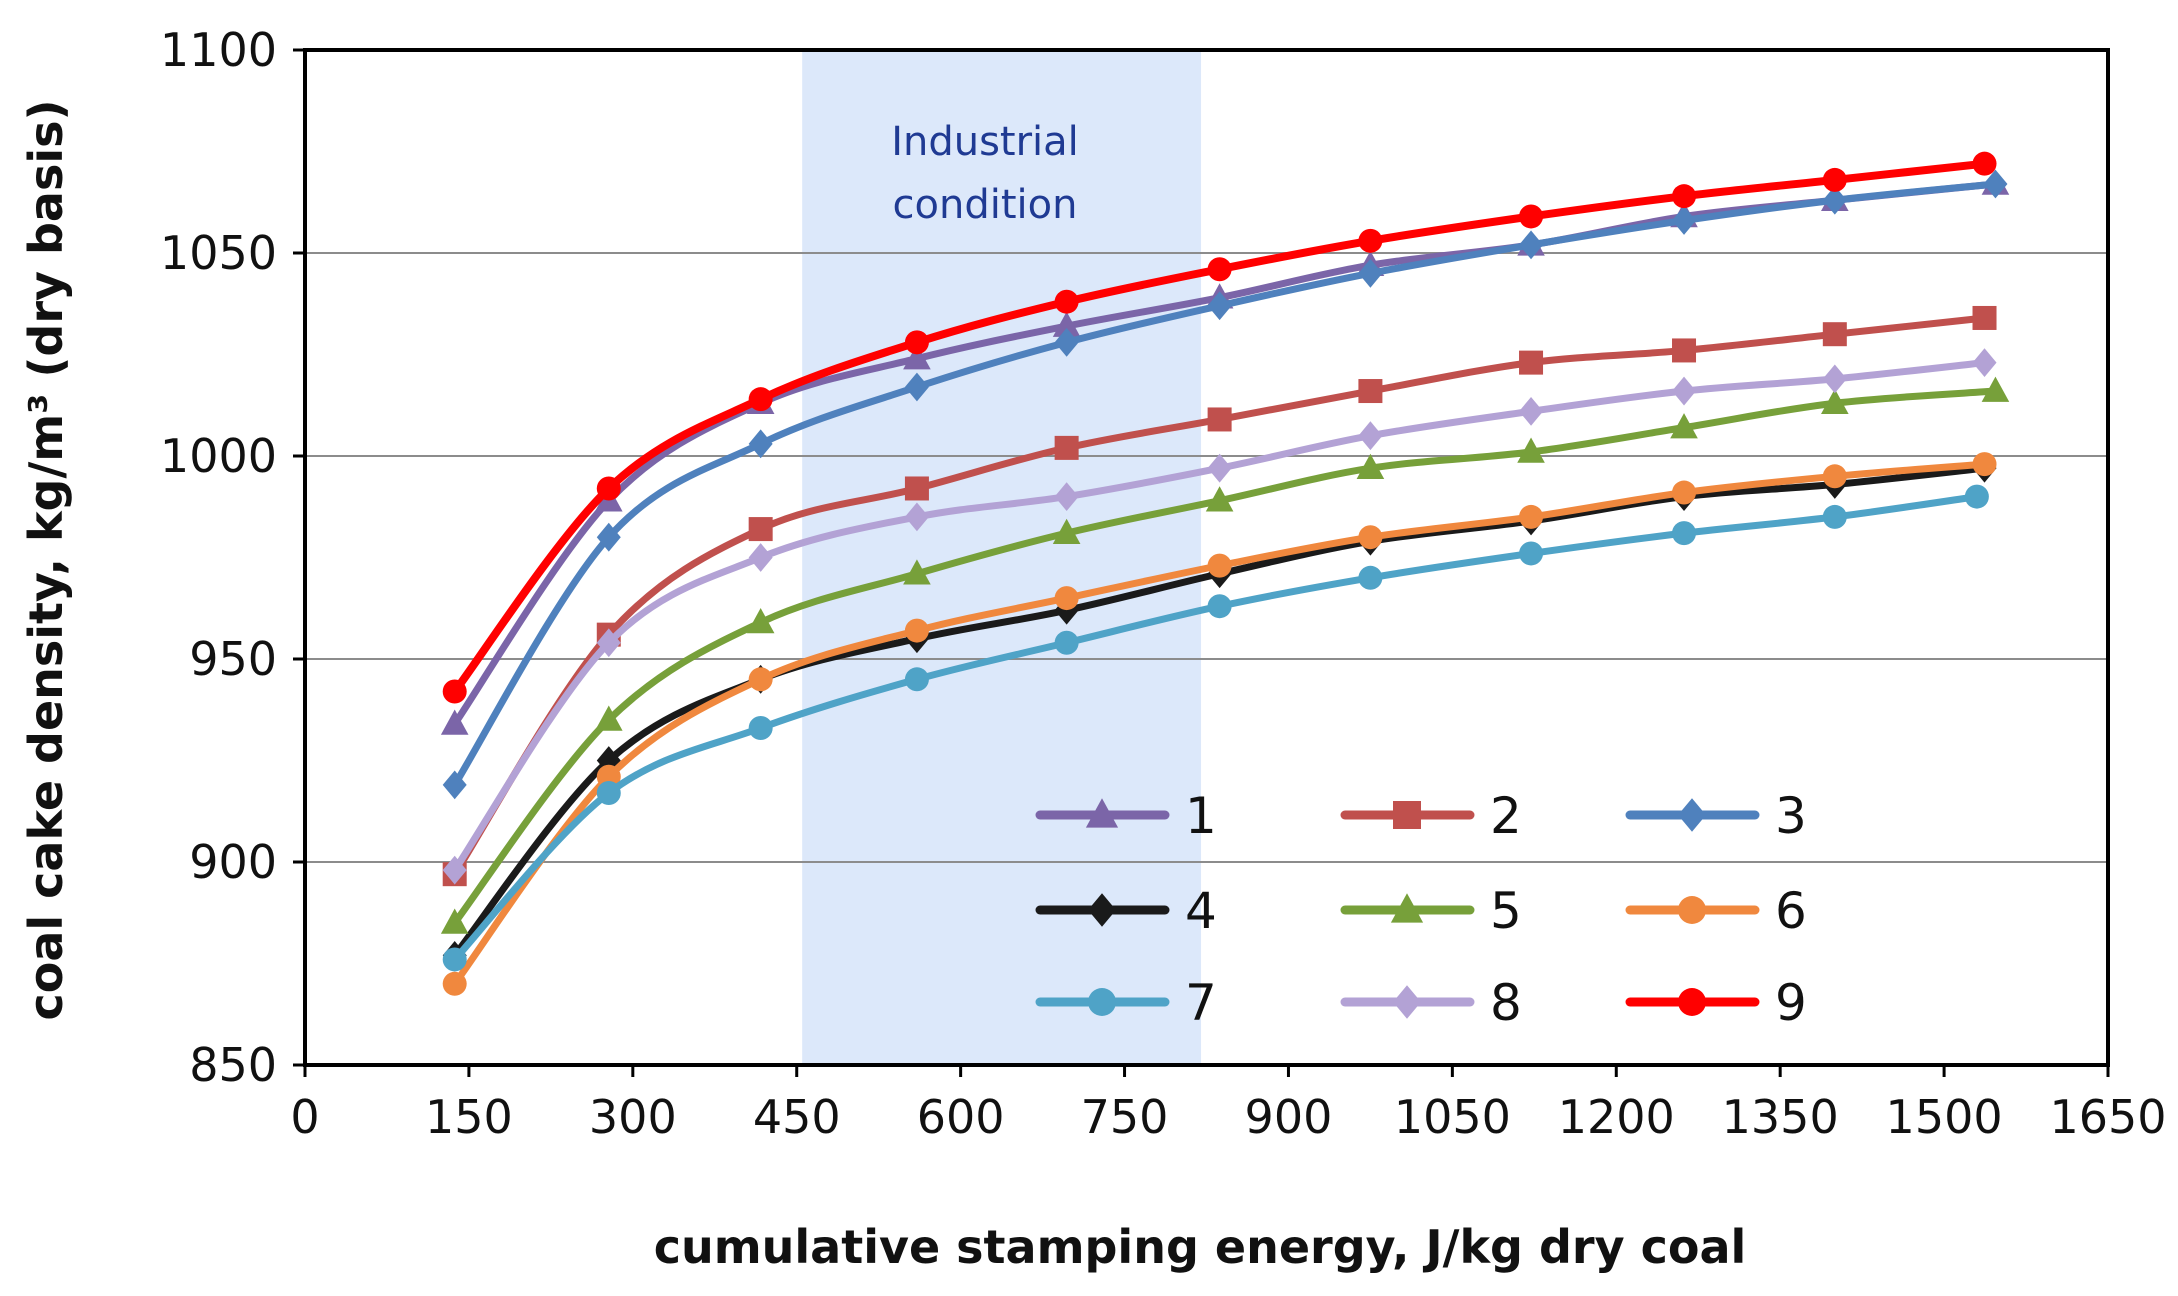 Image resolution: width=2178 pixels, height=1296 pixels. What do you see at coordinates (1791, 911) in the screenshot?
I see `legend-label: 6` at bounding box center [1791, 911].